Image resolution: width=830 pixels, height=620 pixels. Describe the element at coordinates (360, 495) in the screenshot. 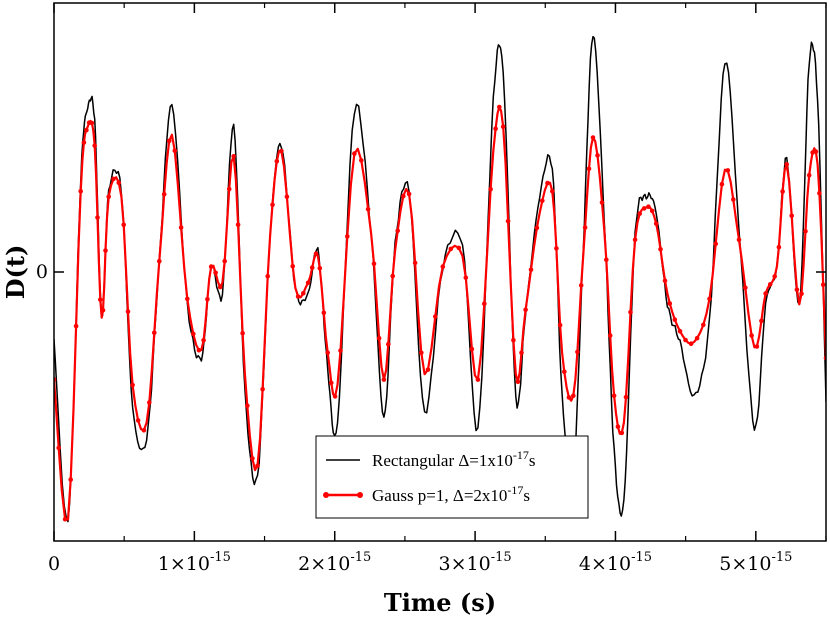

I see `legend-marker-gauss-right` at that location.